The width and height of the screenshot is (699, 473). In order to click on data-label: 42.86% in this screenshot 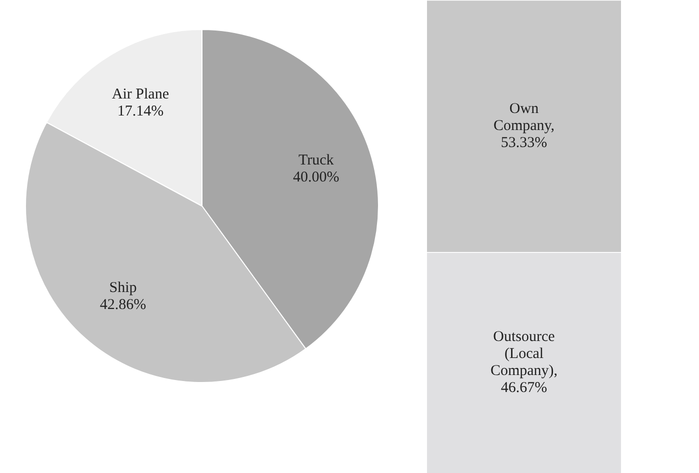, I will do `click(123, 304)`.